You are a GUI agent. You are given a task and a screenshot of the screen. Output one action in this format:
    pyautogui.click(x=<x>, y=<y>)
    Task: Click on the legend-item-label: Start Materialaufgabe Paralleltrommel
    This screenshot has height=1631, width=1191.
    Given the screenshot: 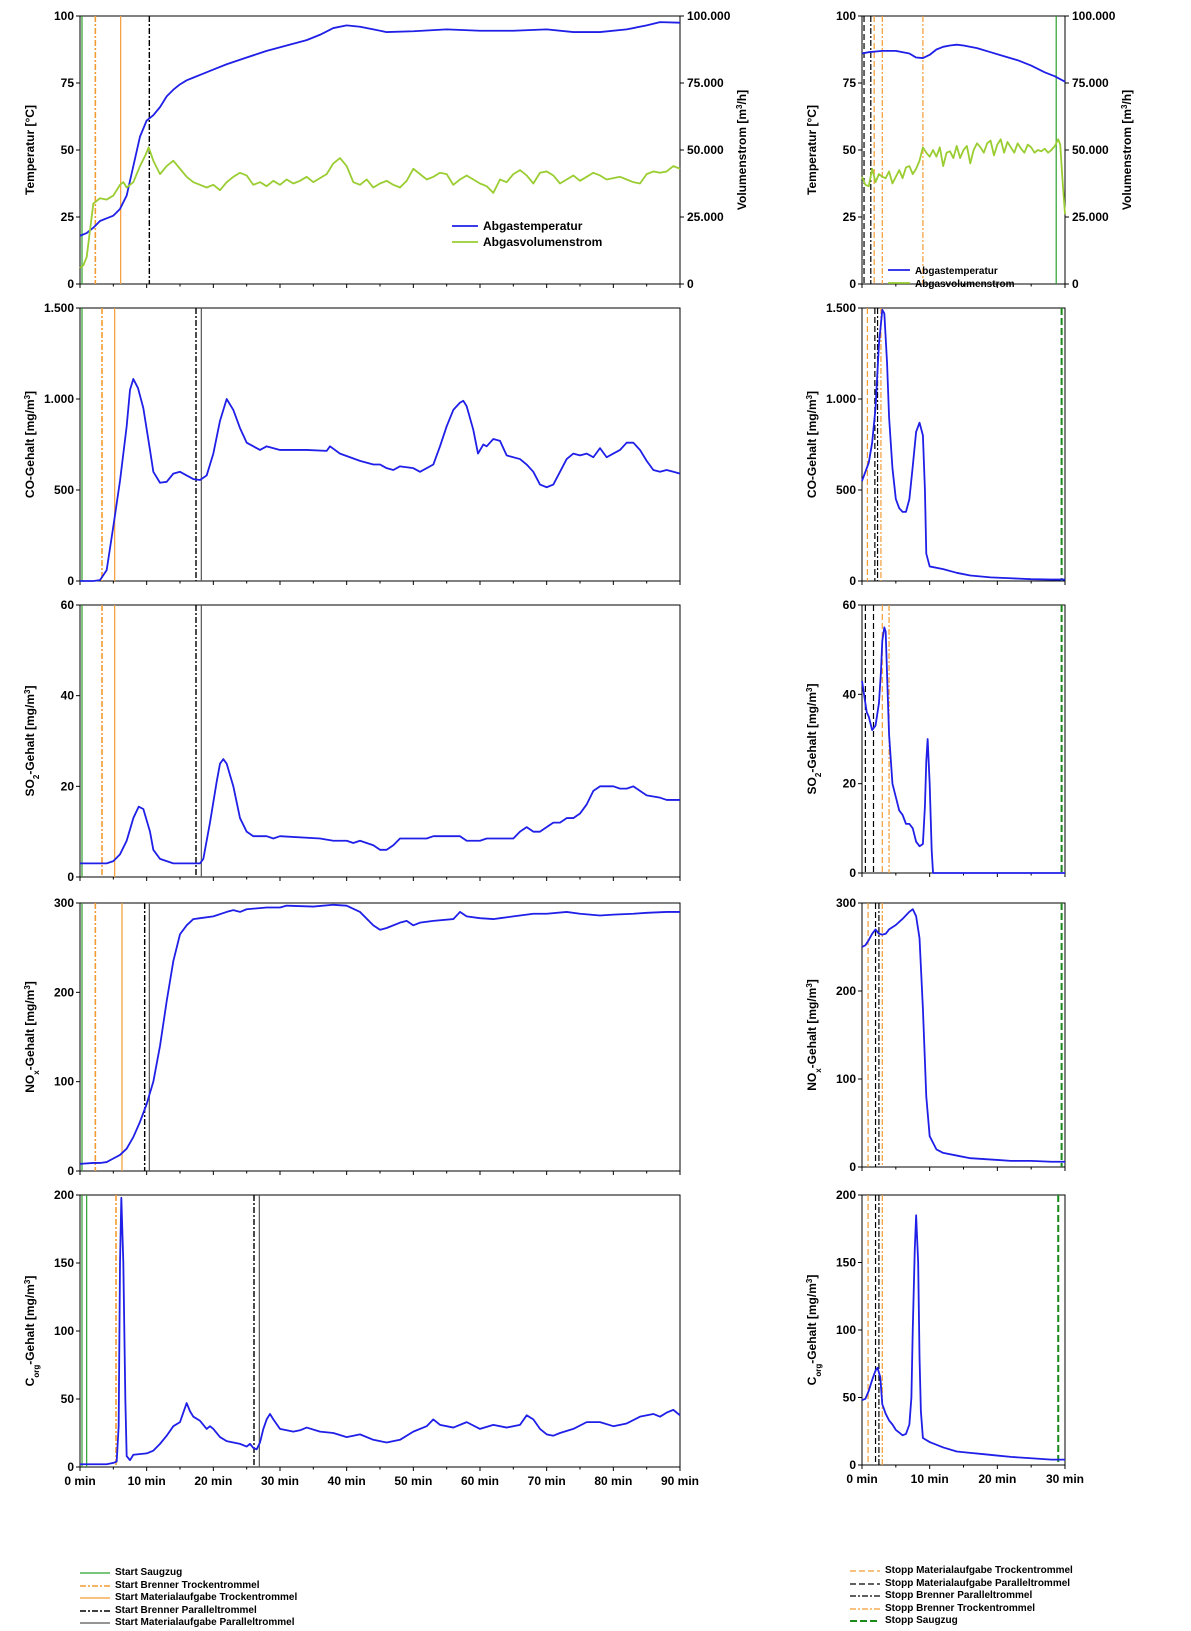 What is the action you would take?
    pyautogui.click(x=205, y=1622)
    